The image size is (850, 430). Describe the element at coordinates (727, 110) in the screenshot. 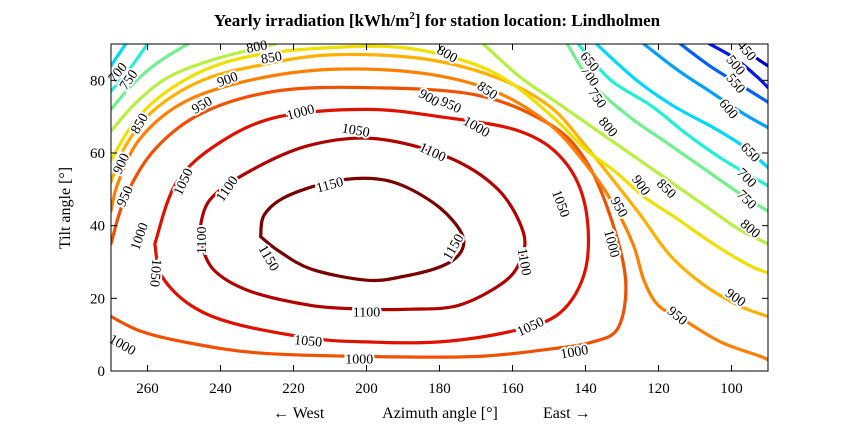

I see `contour-label: 600` at that location.